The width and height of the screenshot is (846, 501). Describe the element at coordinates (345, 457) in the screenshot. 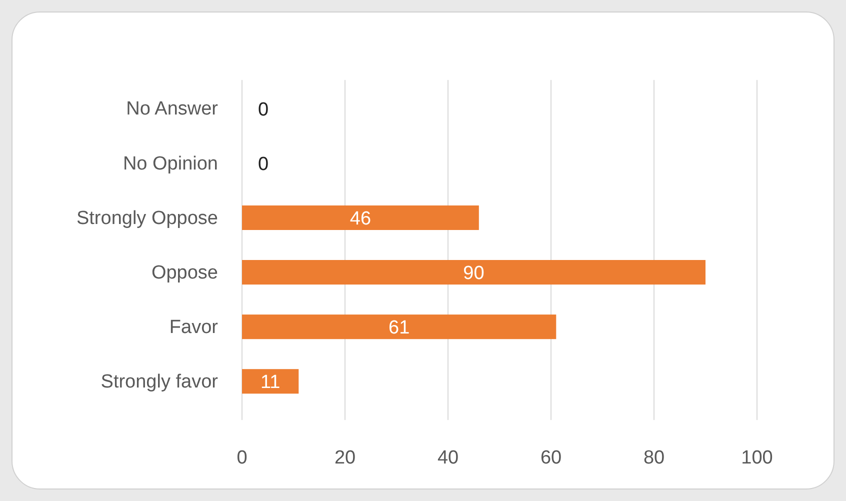

I see `x-tick-label: 20` at that location.